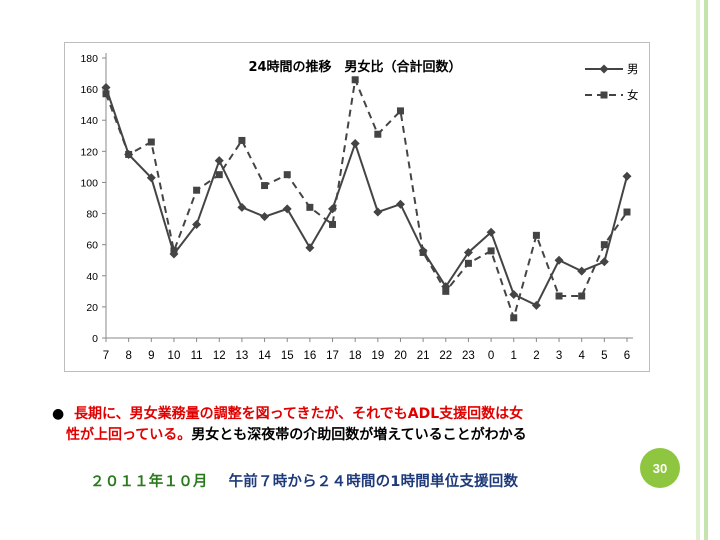  Describe the element at coordinates (242, 356) in the screenshot. I see `x-tick-label: 13` at that location.